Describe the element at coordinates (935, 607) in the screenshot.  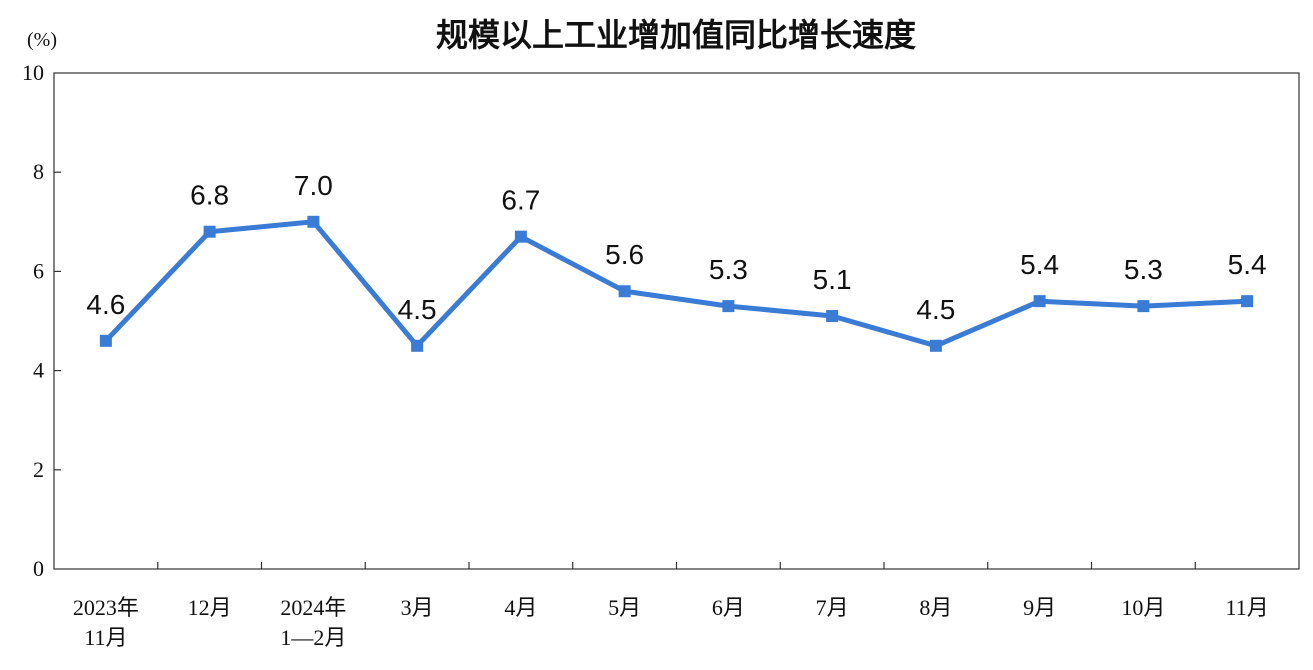
I see `x-tick-label: 8月` at that location.